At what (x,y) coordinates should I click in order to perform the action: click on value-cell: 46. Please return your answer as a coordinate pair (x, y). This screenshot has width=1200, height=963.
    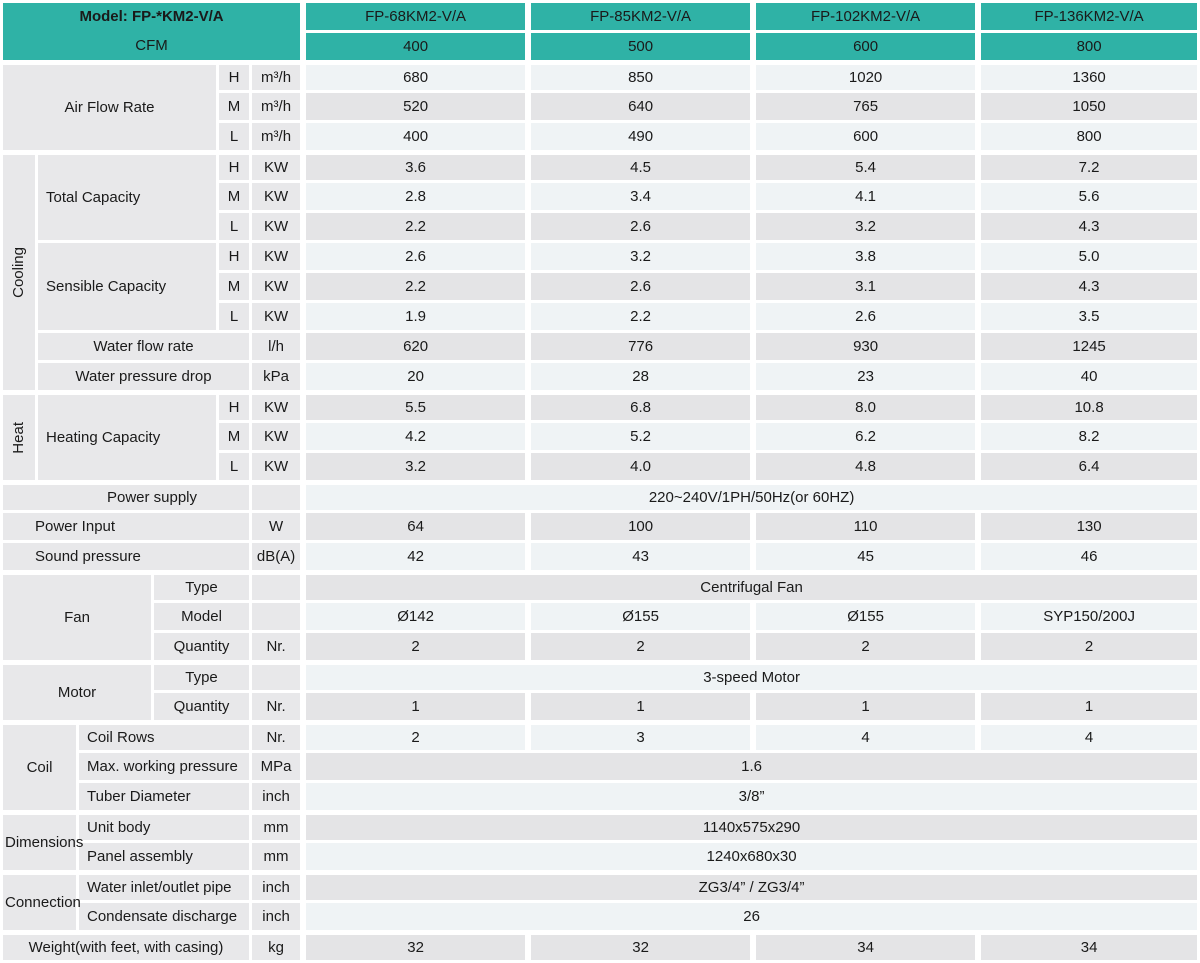
    Looking at the image, I should click on (1088, 556).